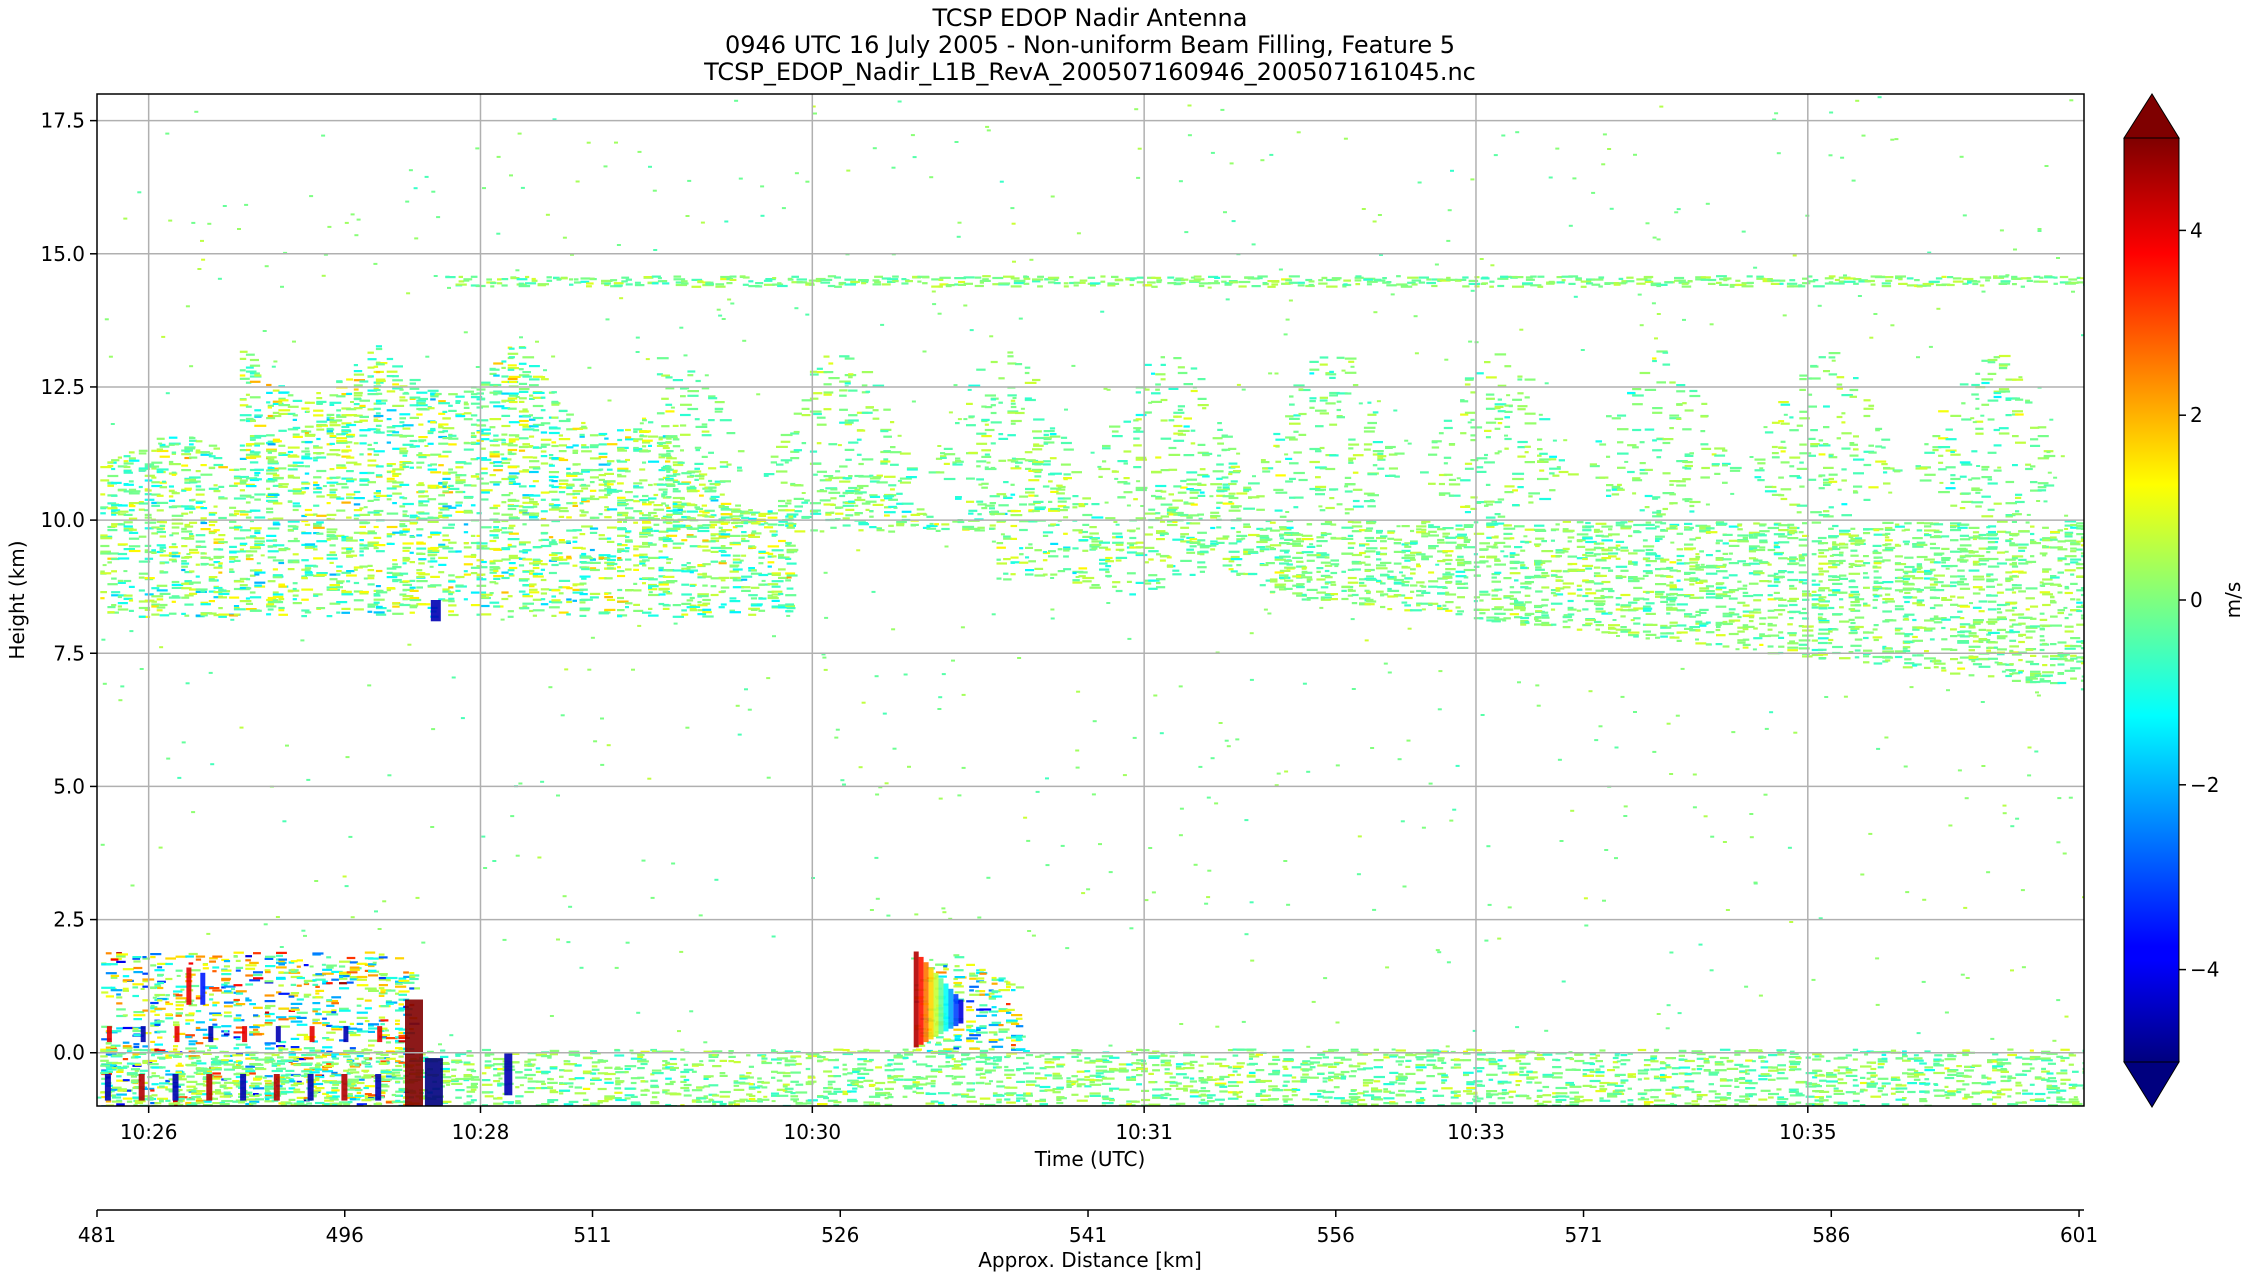  Describe the element at coordinates (2151, 600) in the screenshot. I see `colorbar-body` at that location.